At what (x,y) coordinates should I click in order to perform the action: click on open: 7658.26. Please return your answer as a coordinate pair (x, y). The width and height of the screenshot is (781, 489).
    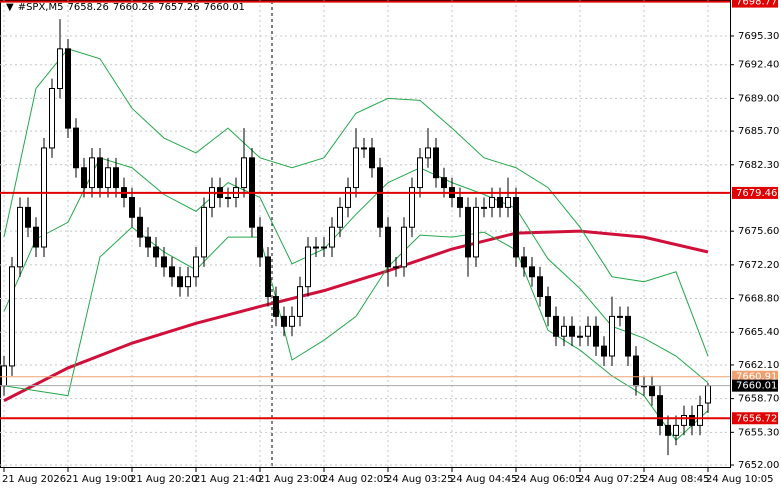
    Looking at the image, I should click on (88, 7).